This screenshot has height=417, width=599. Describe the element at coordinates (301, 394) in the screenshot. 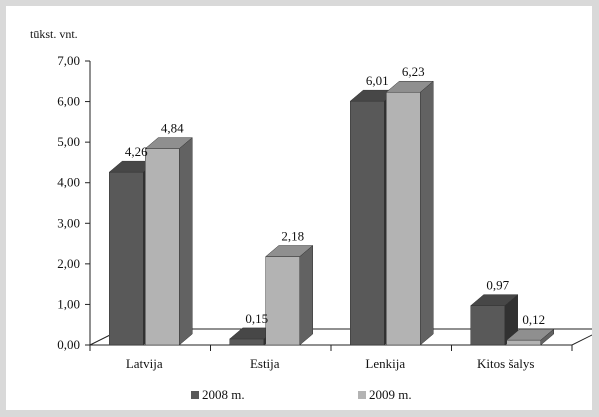

I see `legend: 2008 m. 2009 m.` at that location.